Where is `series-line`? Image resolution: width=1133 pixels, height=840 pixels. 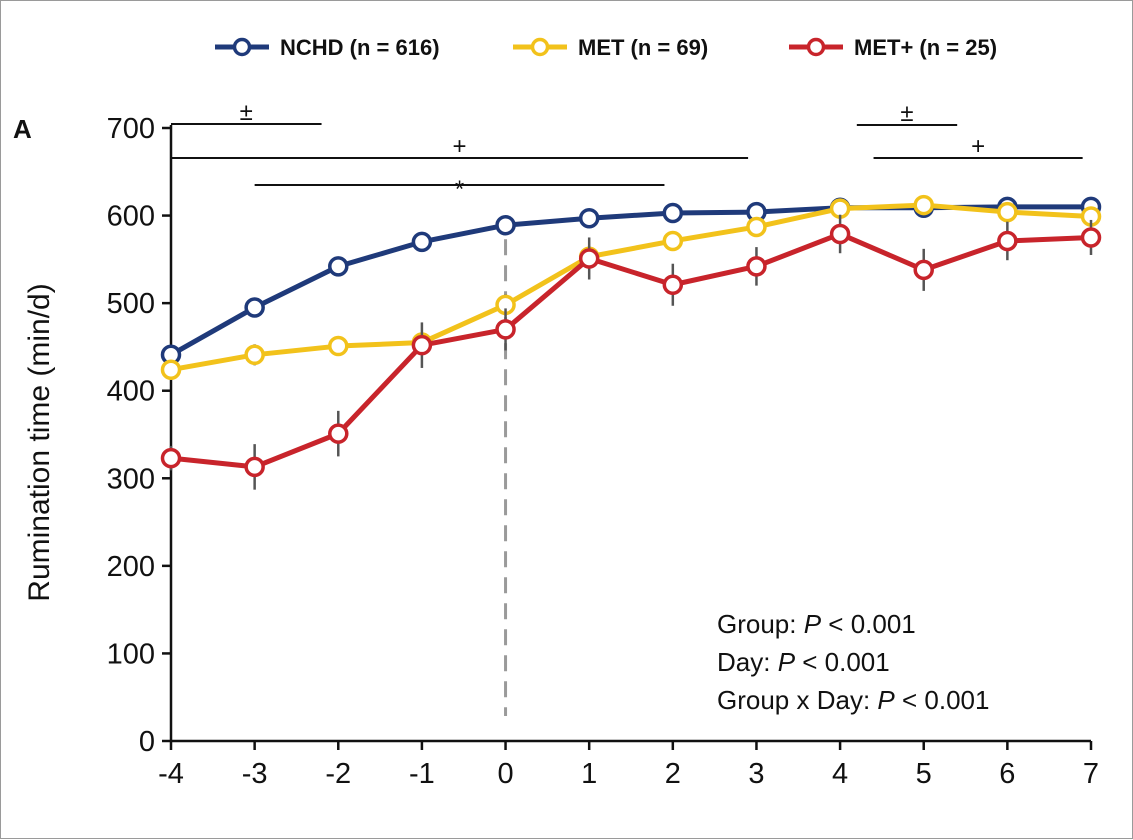
series-line is located at coordinates (630, 280).